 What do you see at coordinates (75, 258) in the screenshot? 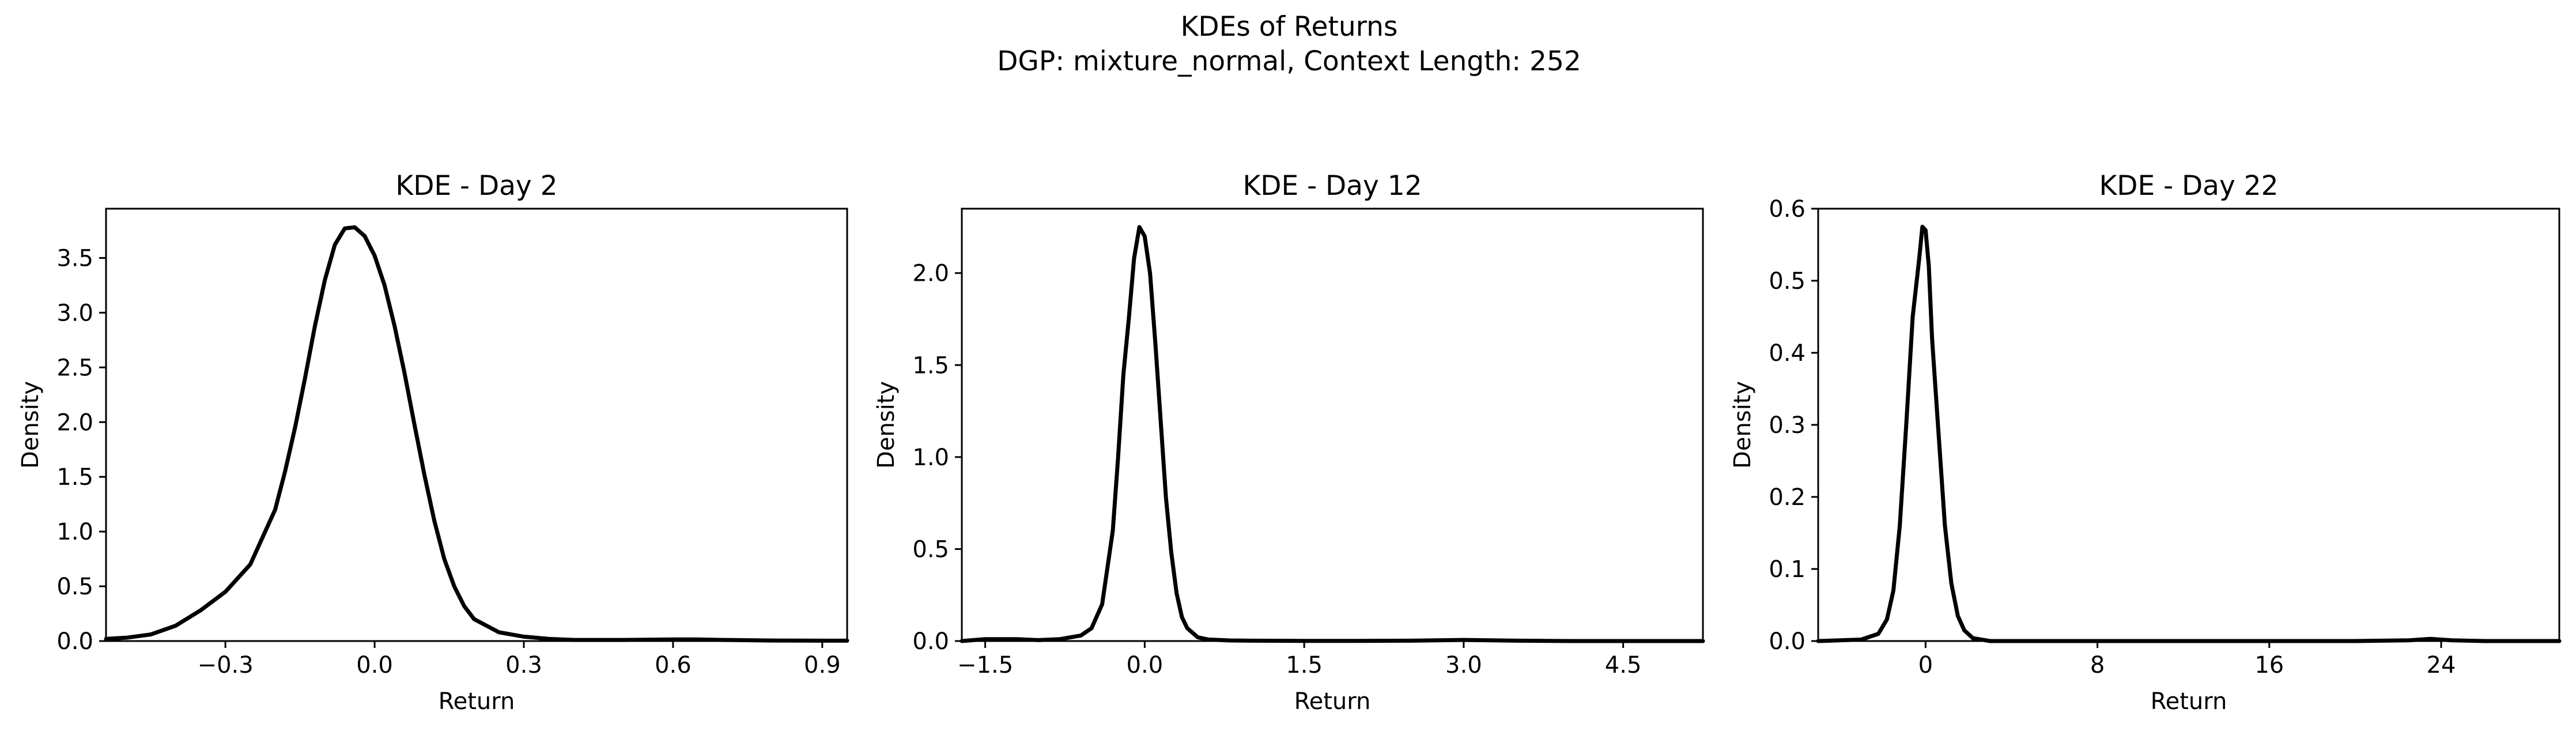
I see `y-tick-label: 3.5` at bounding box center [75, 258].